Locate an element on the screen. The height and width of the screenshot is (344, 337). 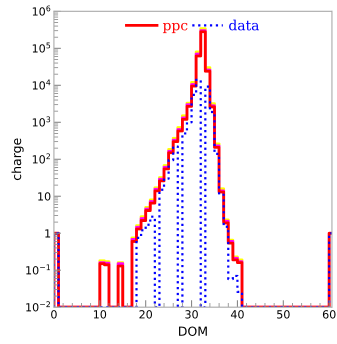
y-tick-label: 10$^{5}$ is located at coordinates (41, 47).